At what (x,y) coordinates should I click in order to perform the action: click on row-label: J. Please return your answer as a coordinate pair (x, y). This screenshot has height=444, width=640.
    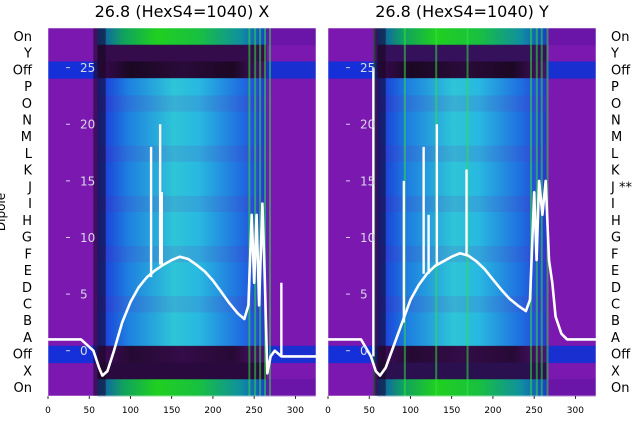
    Looking at the image, I should click on (29, 187).